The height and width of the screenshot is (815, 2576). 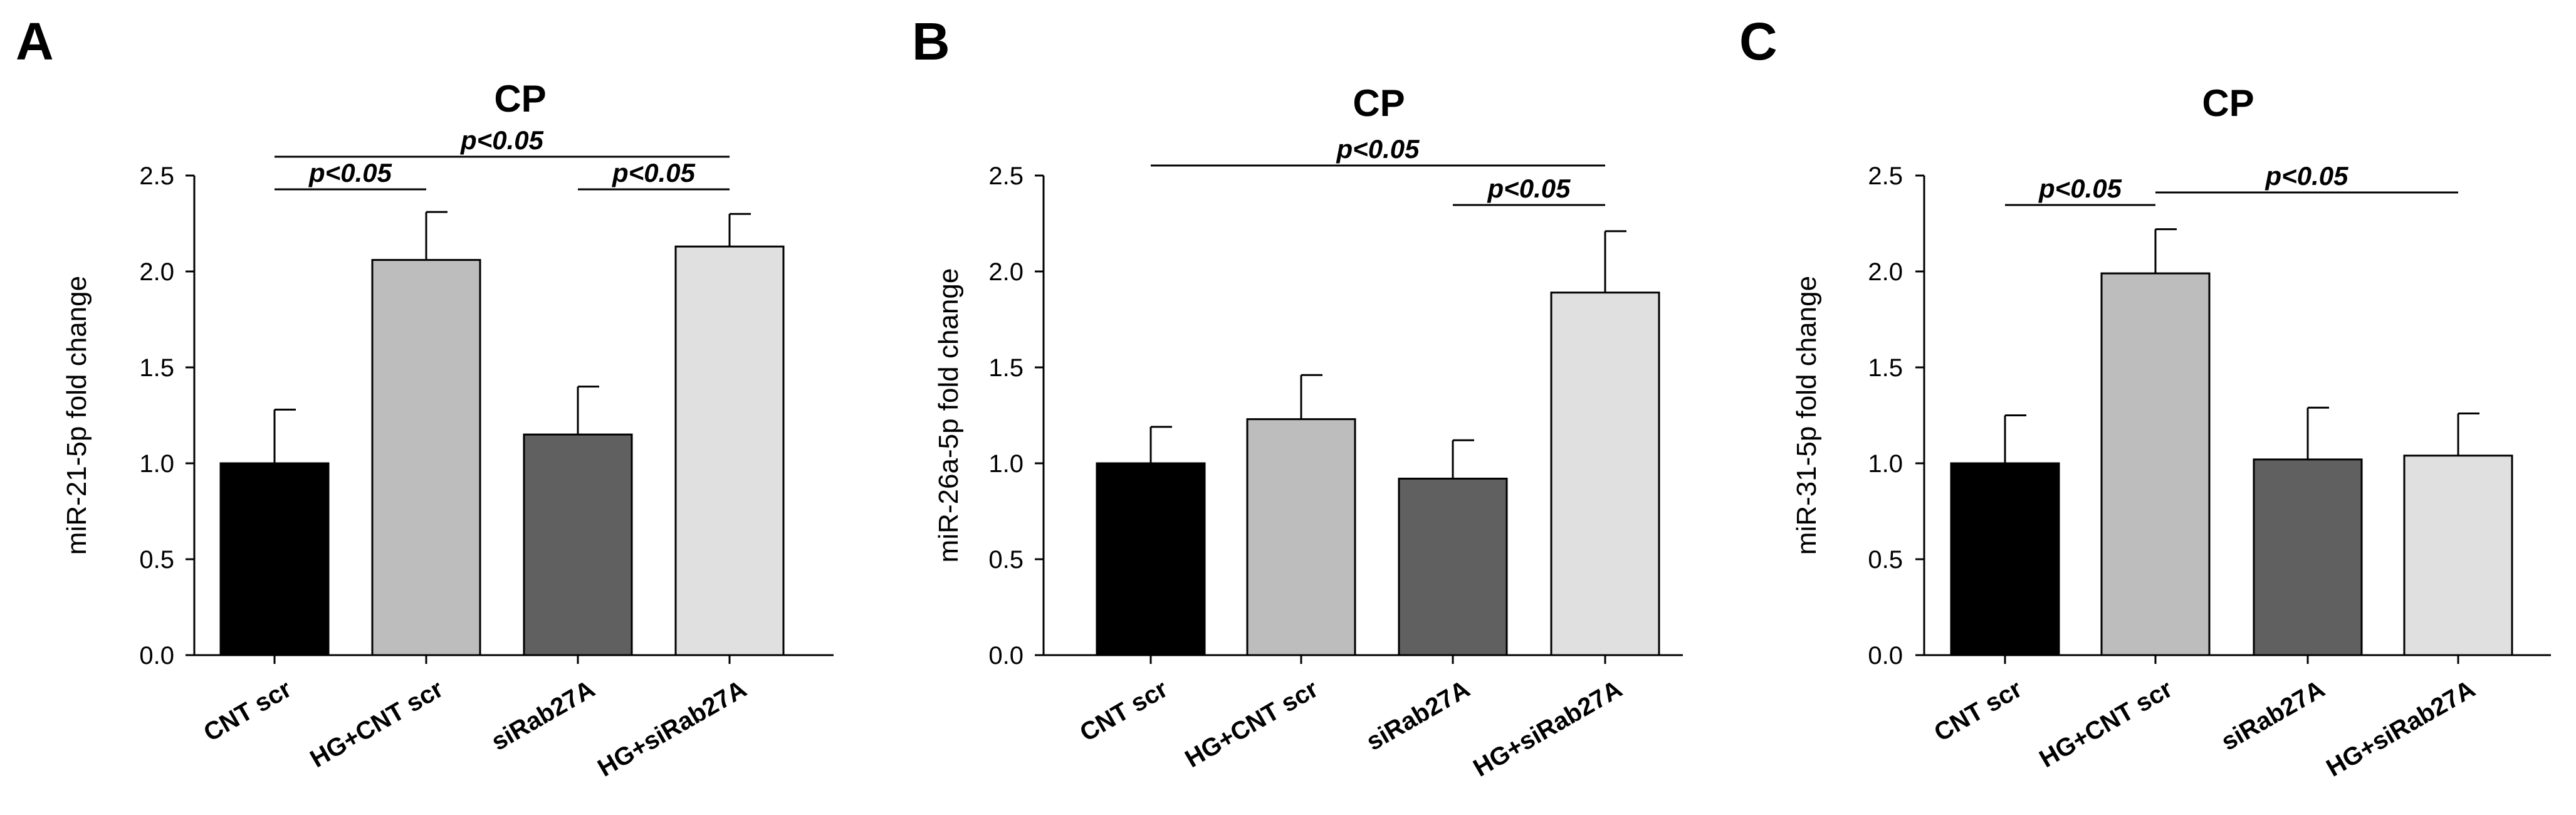 What do you see at coordinates (948, 415) in the screenshot?
I see `y-axis-label: miR-26a-5p fold change` at bounding box center [948, 415].